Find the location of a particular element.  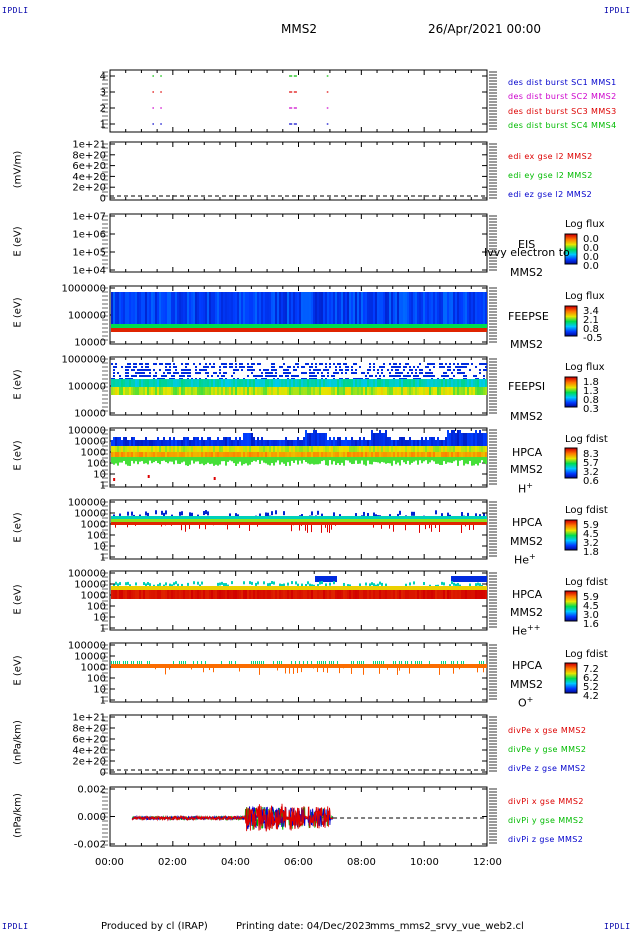

colorbar-hpca_he1 is located at coordinates (571, 535).